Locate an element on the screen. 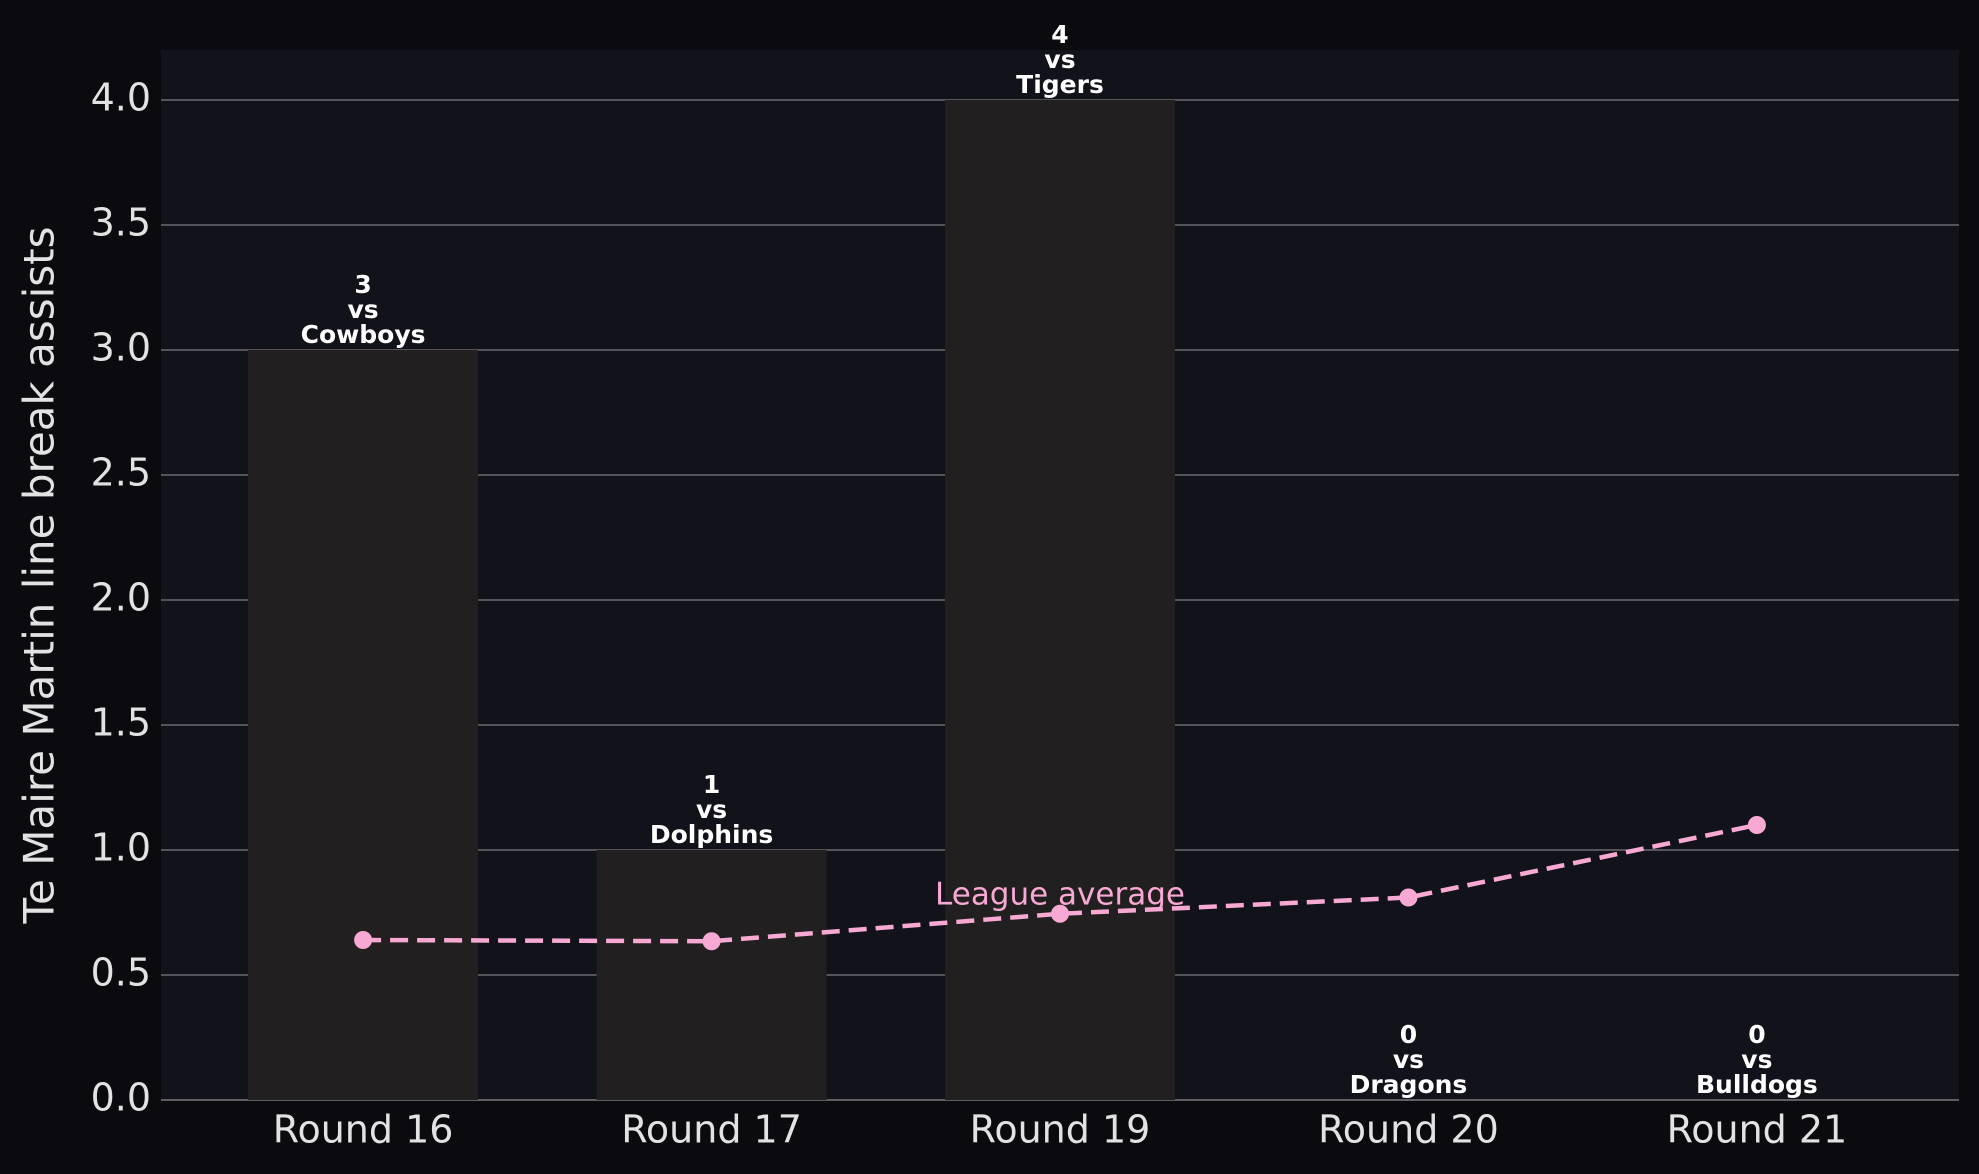 The width and height of the screenshot is (1979, 1174). data-label-opponent: Dragons is located at coordinates (1409, 1084).